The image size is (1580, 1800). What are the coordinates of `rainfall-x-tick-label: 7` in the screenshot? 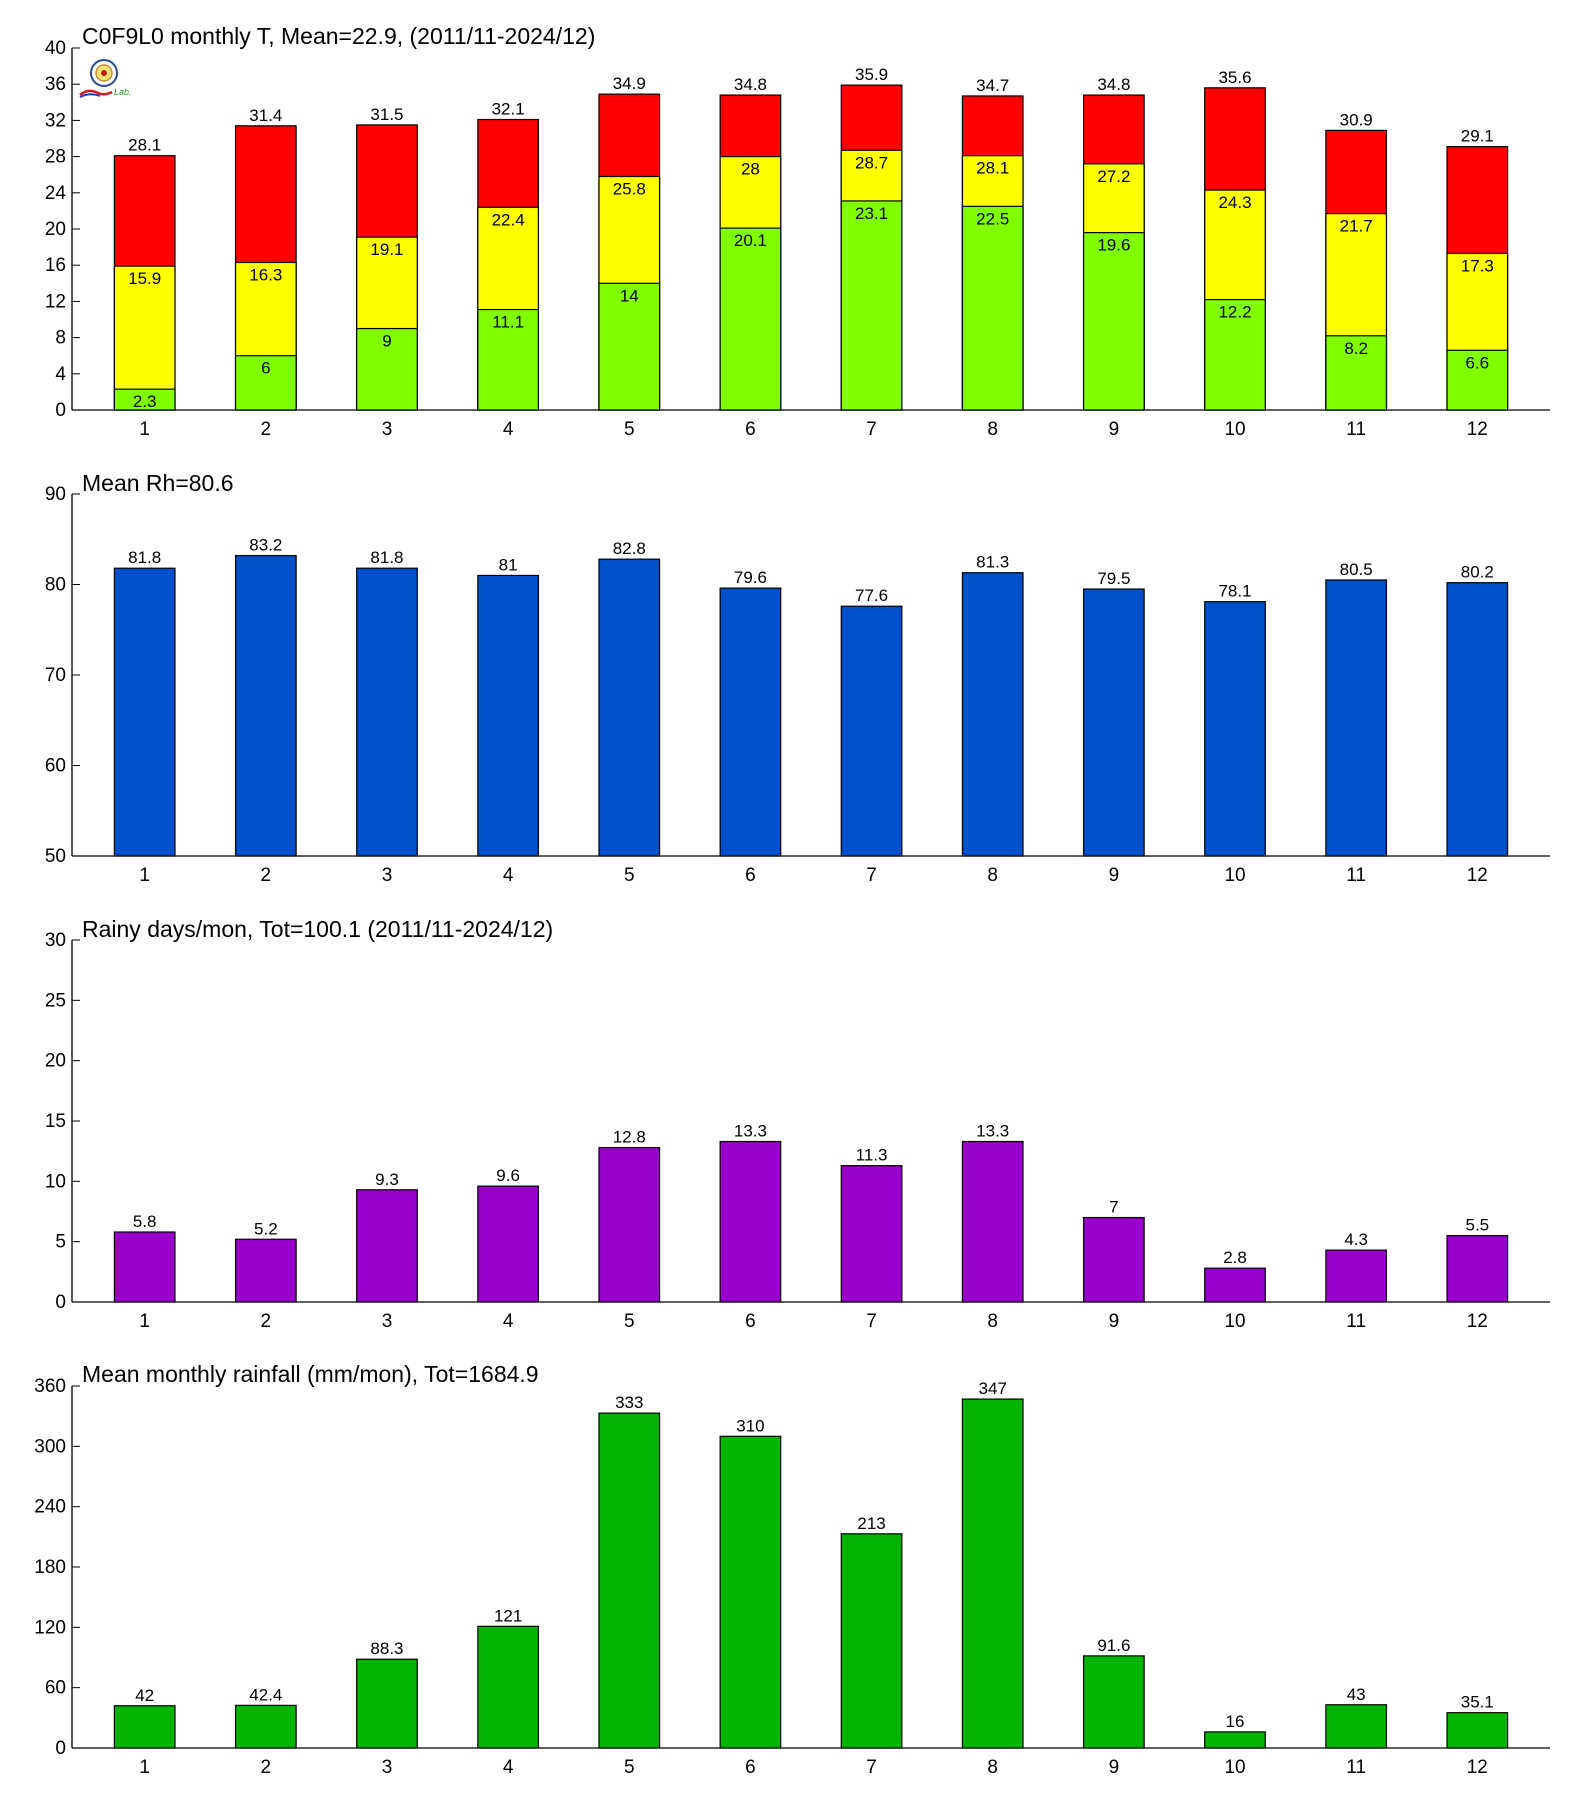 It's located at (871, 1767).